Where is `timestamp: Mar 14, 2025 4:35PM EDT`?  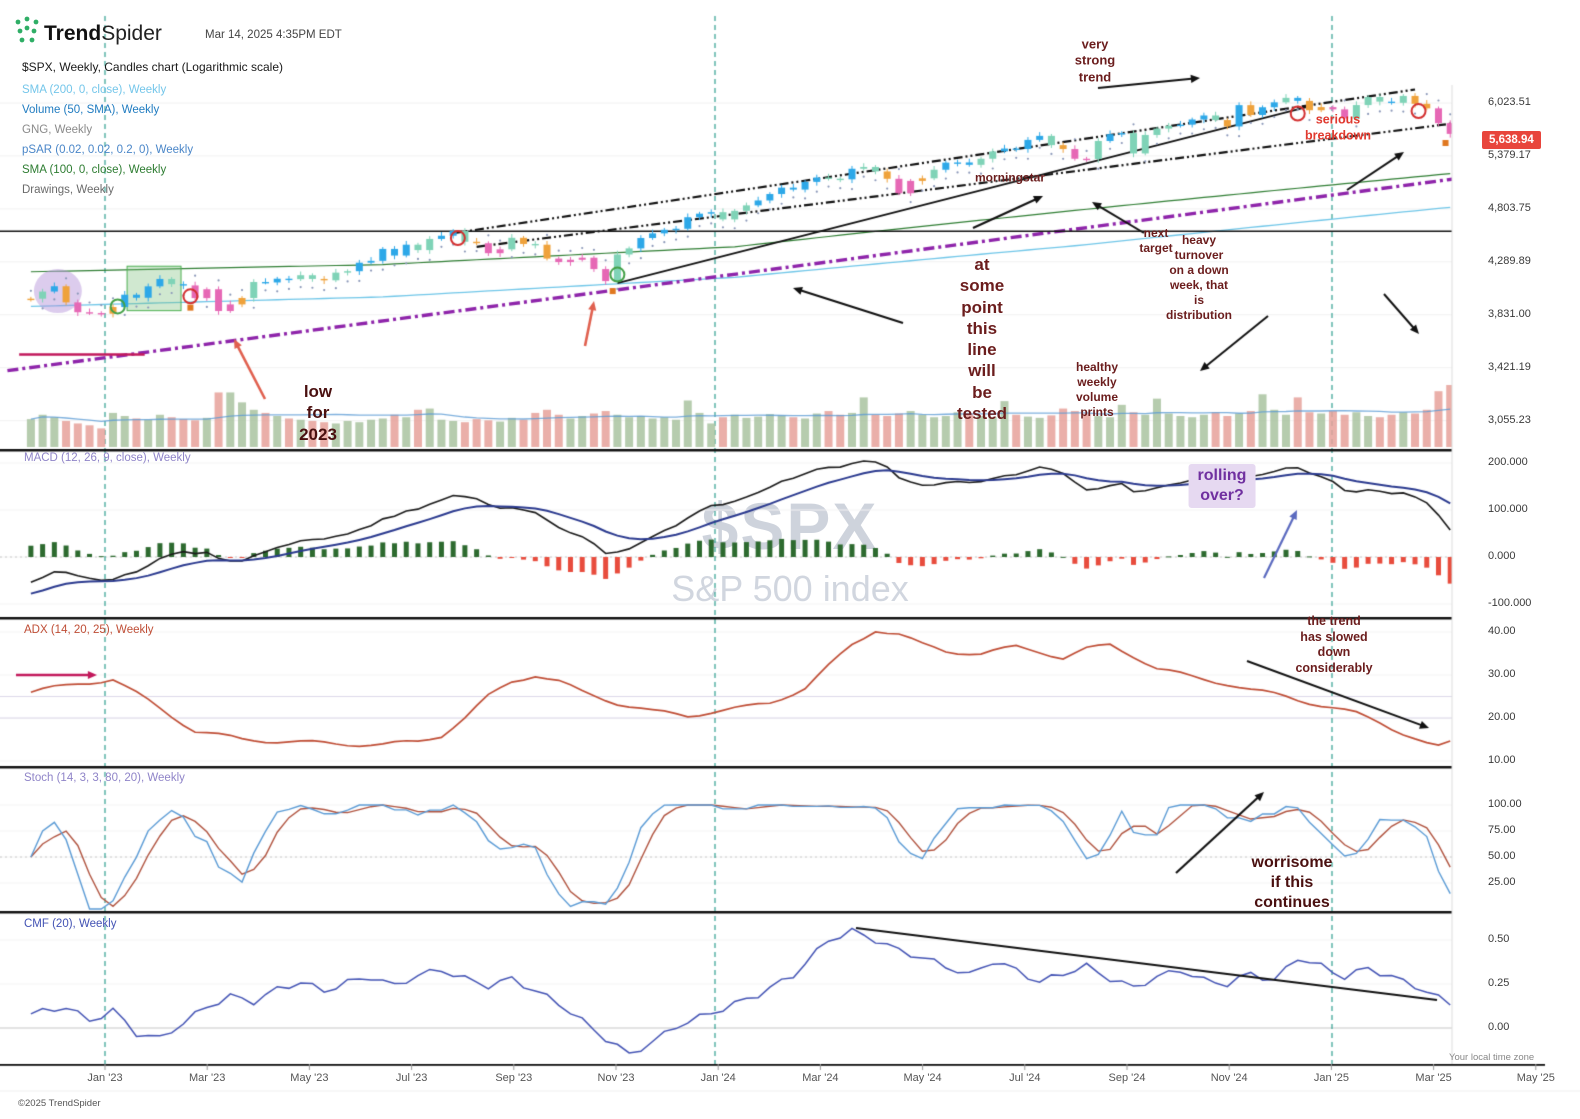 timestamp: Mar 14, 2025 4:35PM EDT is located at coordinates (273, 35).